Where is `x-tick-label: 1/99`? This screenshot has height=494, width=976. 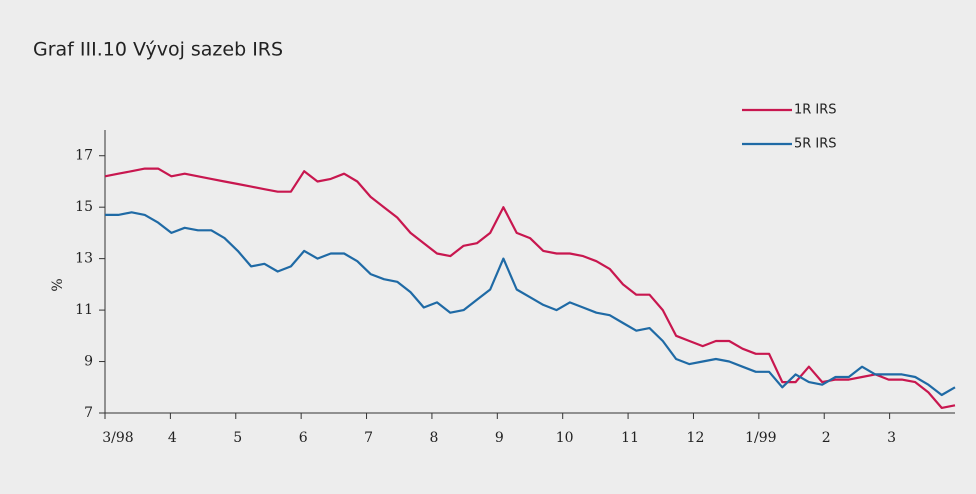
x-tick-label: 1/99 is located at coordinates (760, 438).